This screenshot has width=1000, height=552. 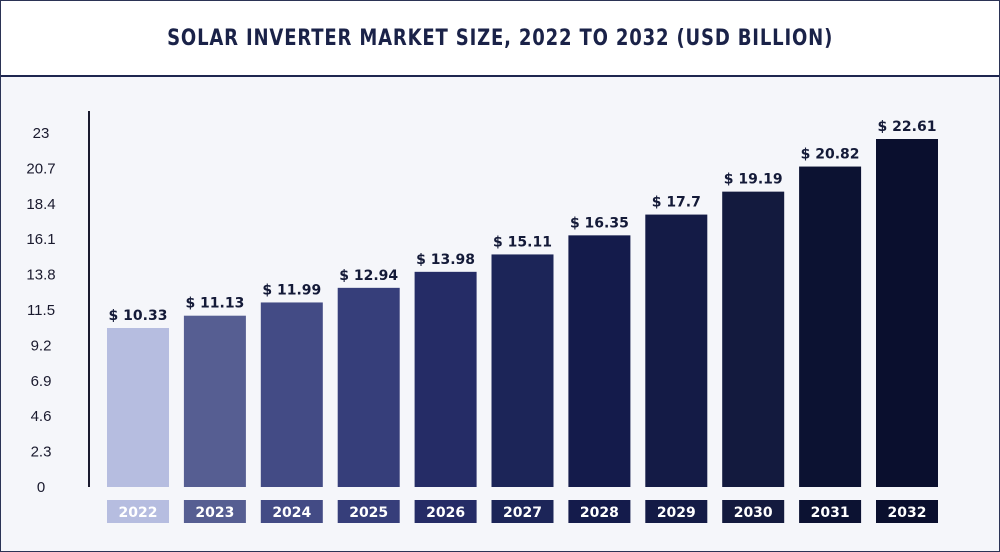 I want to click on y-tick-label: 9.2, so click(x=41, y=345).